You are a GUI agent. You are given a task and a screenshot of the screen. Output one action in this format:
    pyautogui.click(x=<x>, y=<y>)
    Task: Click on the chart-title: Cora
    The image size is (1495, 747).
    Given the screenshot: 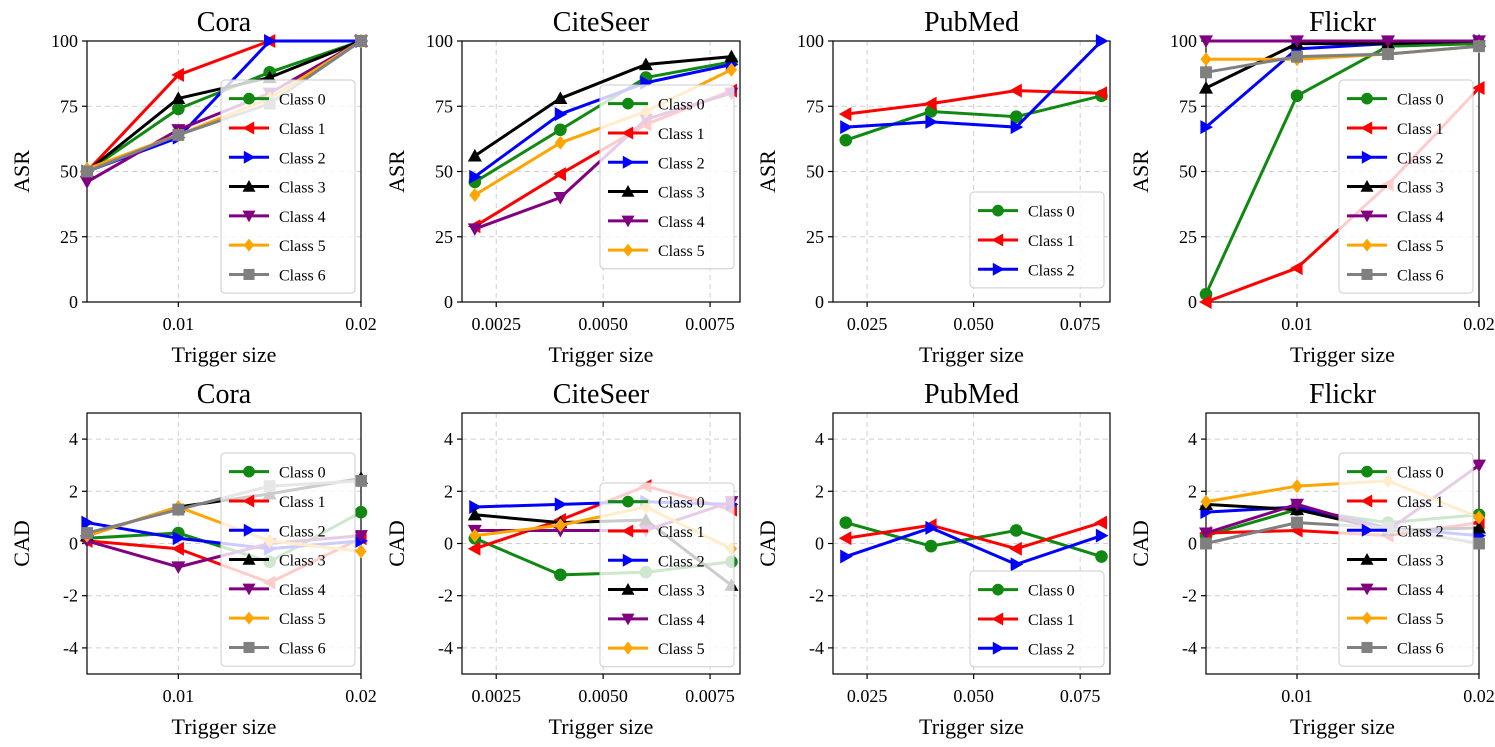 What is the action you would take?
    pyautogui.click(x=224, y=394)
    